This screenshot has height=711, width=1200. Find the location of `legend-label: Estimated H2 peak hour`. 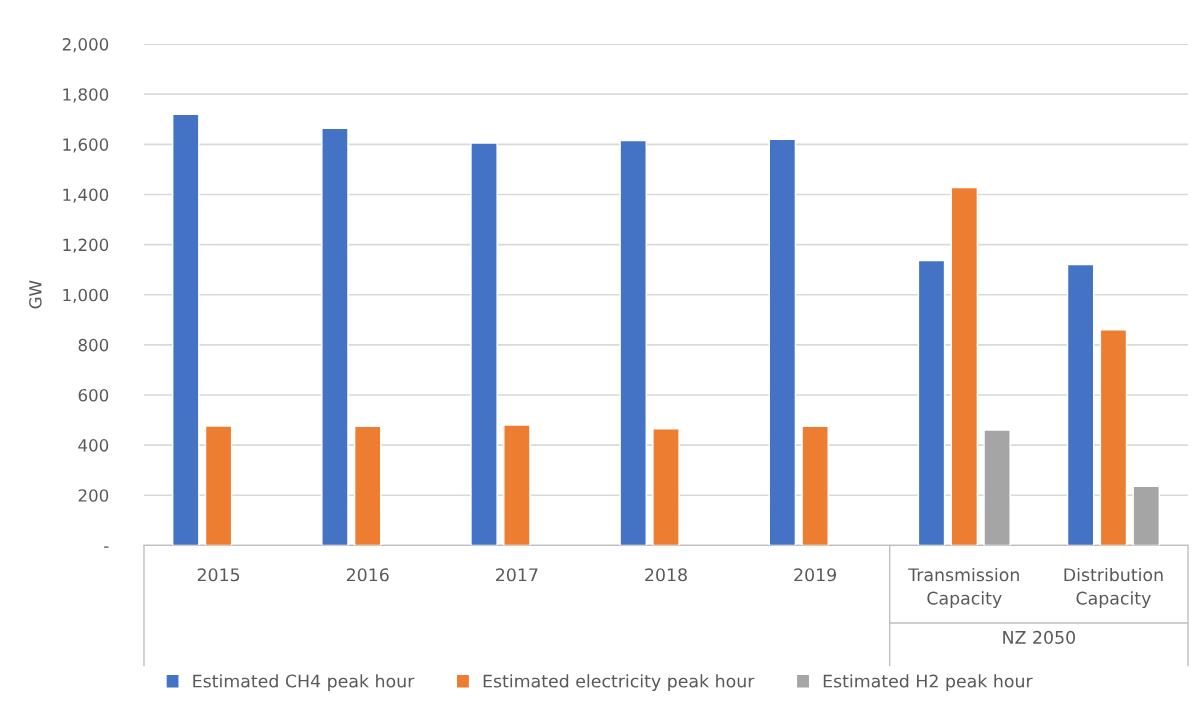

legend-label: Estimated H2 peak hour is located at coordinates (928, 682).